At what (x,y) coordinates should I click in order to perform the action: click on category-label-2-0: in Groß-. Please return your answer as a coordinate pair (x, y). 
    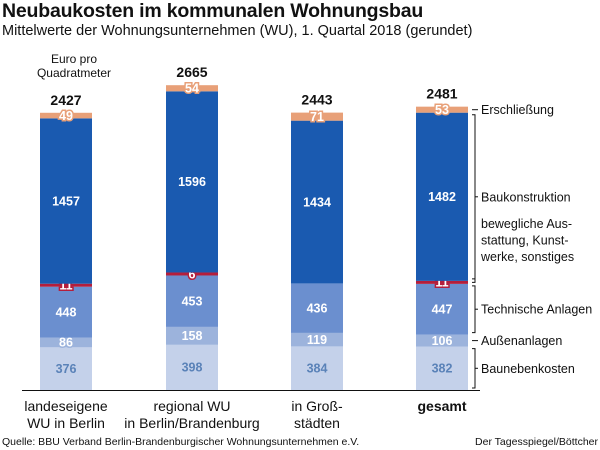
    Looking at the image, I should click on (317, 406).